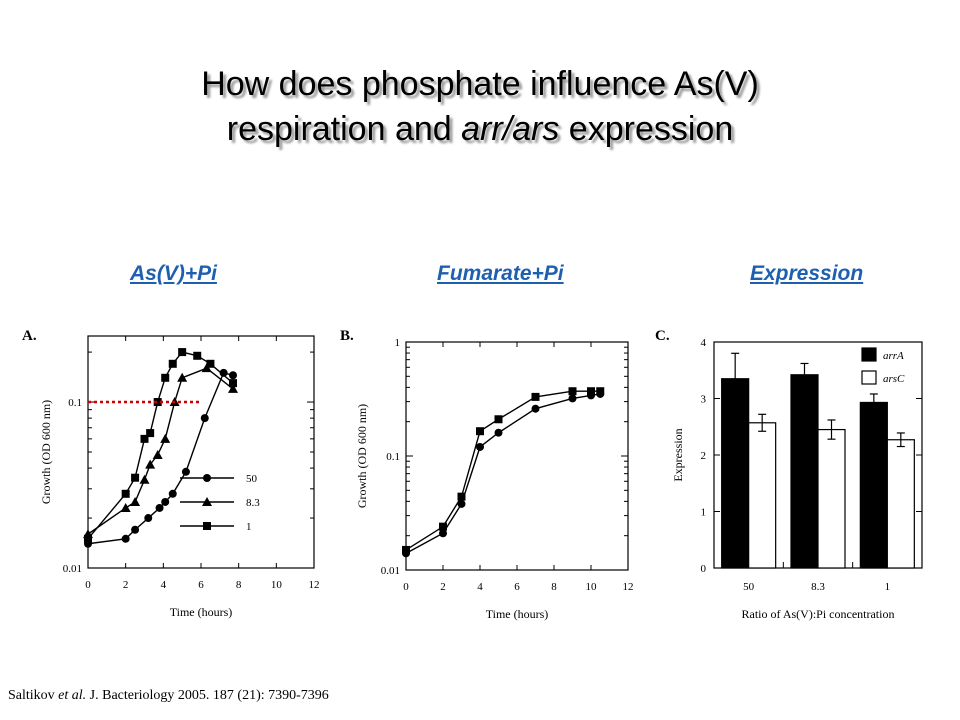 This screenshot has height=720, width=960. What do you see at coordinates (500, 273) in the screenshot?
I see `heading-fumarate-pi: Fumarate+Pi` at bounding box center [500, 273].